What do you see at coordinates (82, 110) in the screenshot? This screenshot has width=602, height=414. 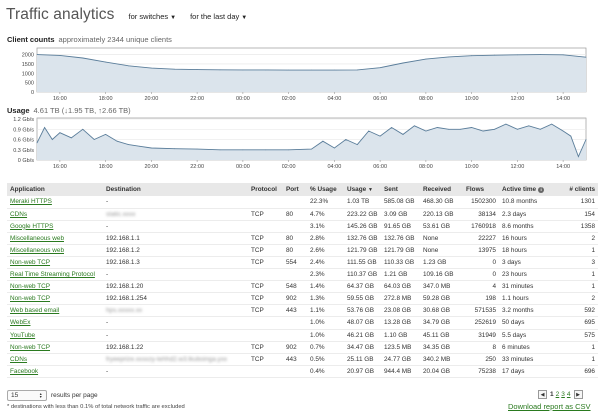 I see `usage-sublabel: 4.61 TB (↓1.95 TB, ↑2.66 TB)` at bounding box center [82, 110].